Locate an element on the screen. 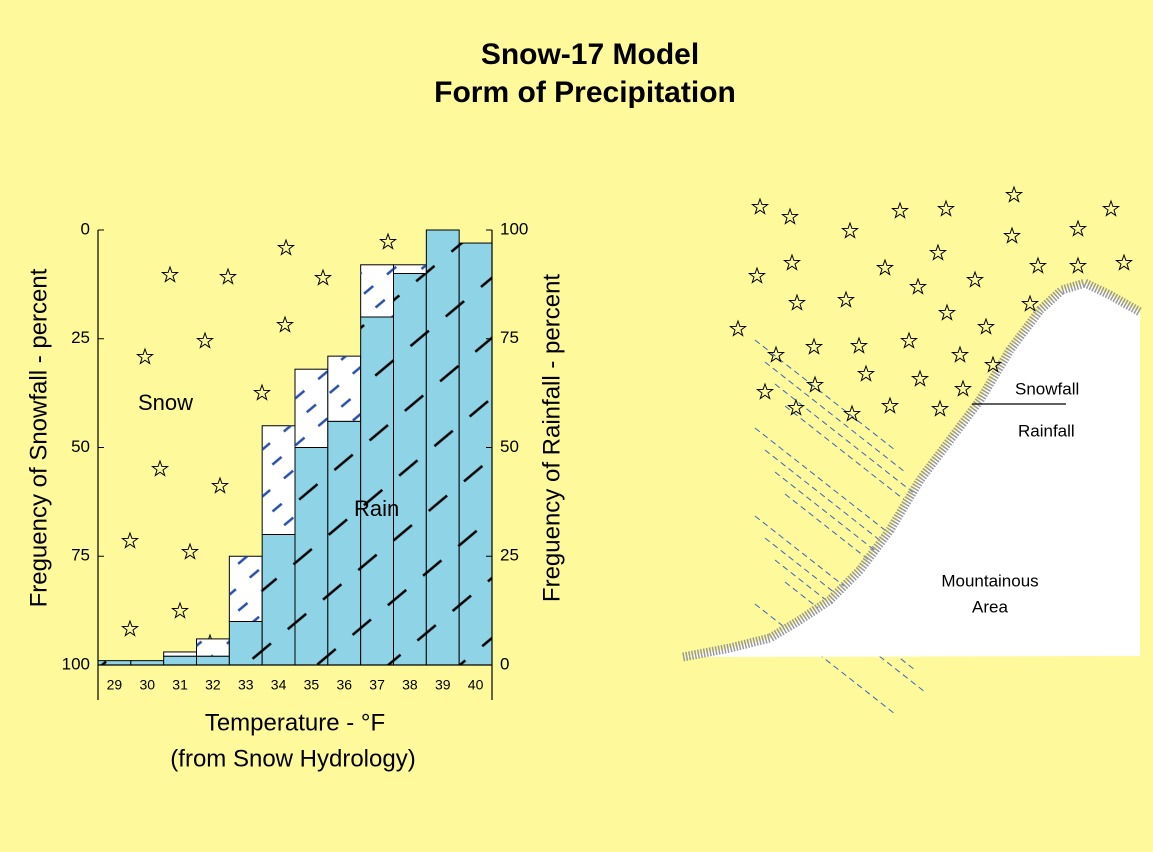  y2-tick-label: 25 is located at coordinates (509, 555).